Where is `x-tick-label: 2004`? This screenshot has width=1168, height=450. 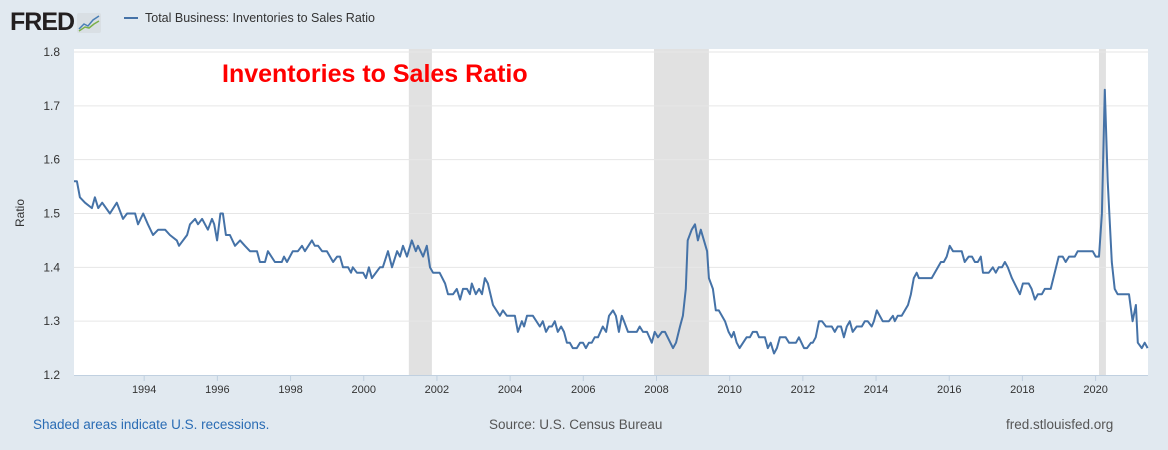 x-tick-label: 2004 is located at coordinates (510, 390).